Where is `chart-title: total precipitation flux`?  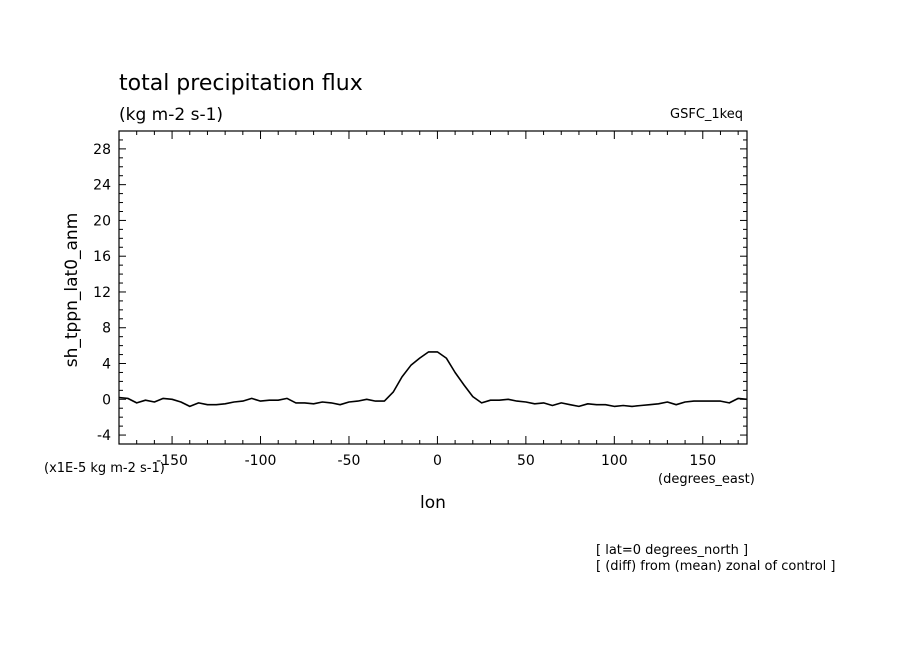 chart-title: total precipitation flux is located at coordinates (241, 83).